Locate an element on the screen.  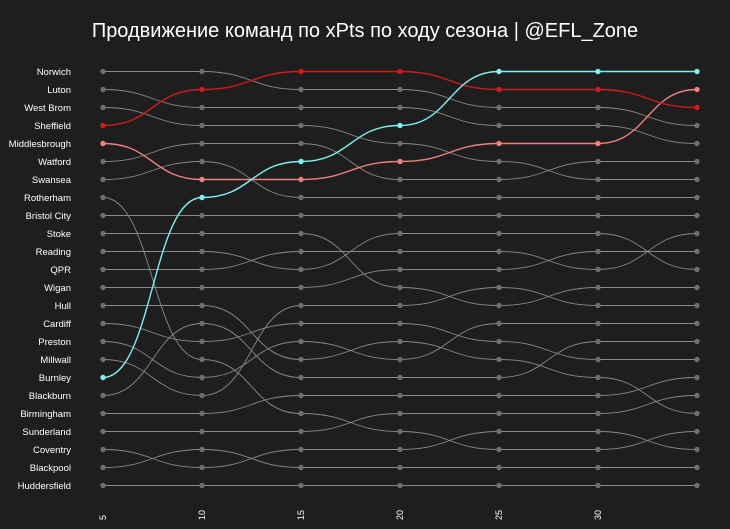
team-label-west-brom: West Brom is located at coordinates (47, 108).